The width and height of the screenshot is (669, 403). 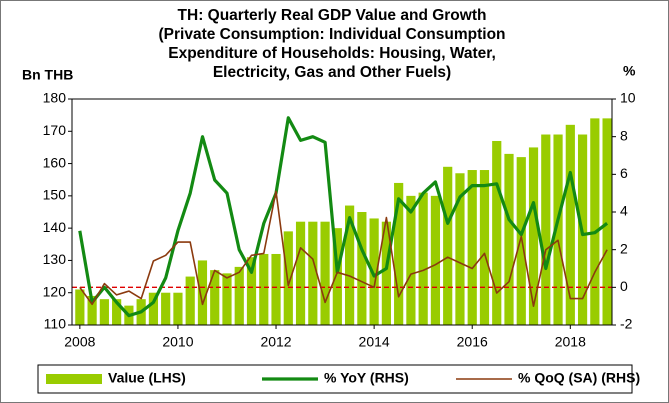 What do you see at coordinates (629, 71) in the screenshot?
I see `y2-axis-label: %` at bounding box center [629, 71].